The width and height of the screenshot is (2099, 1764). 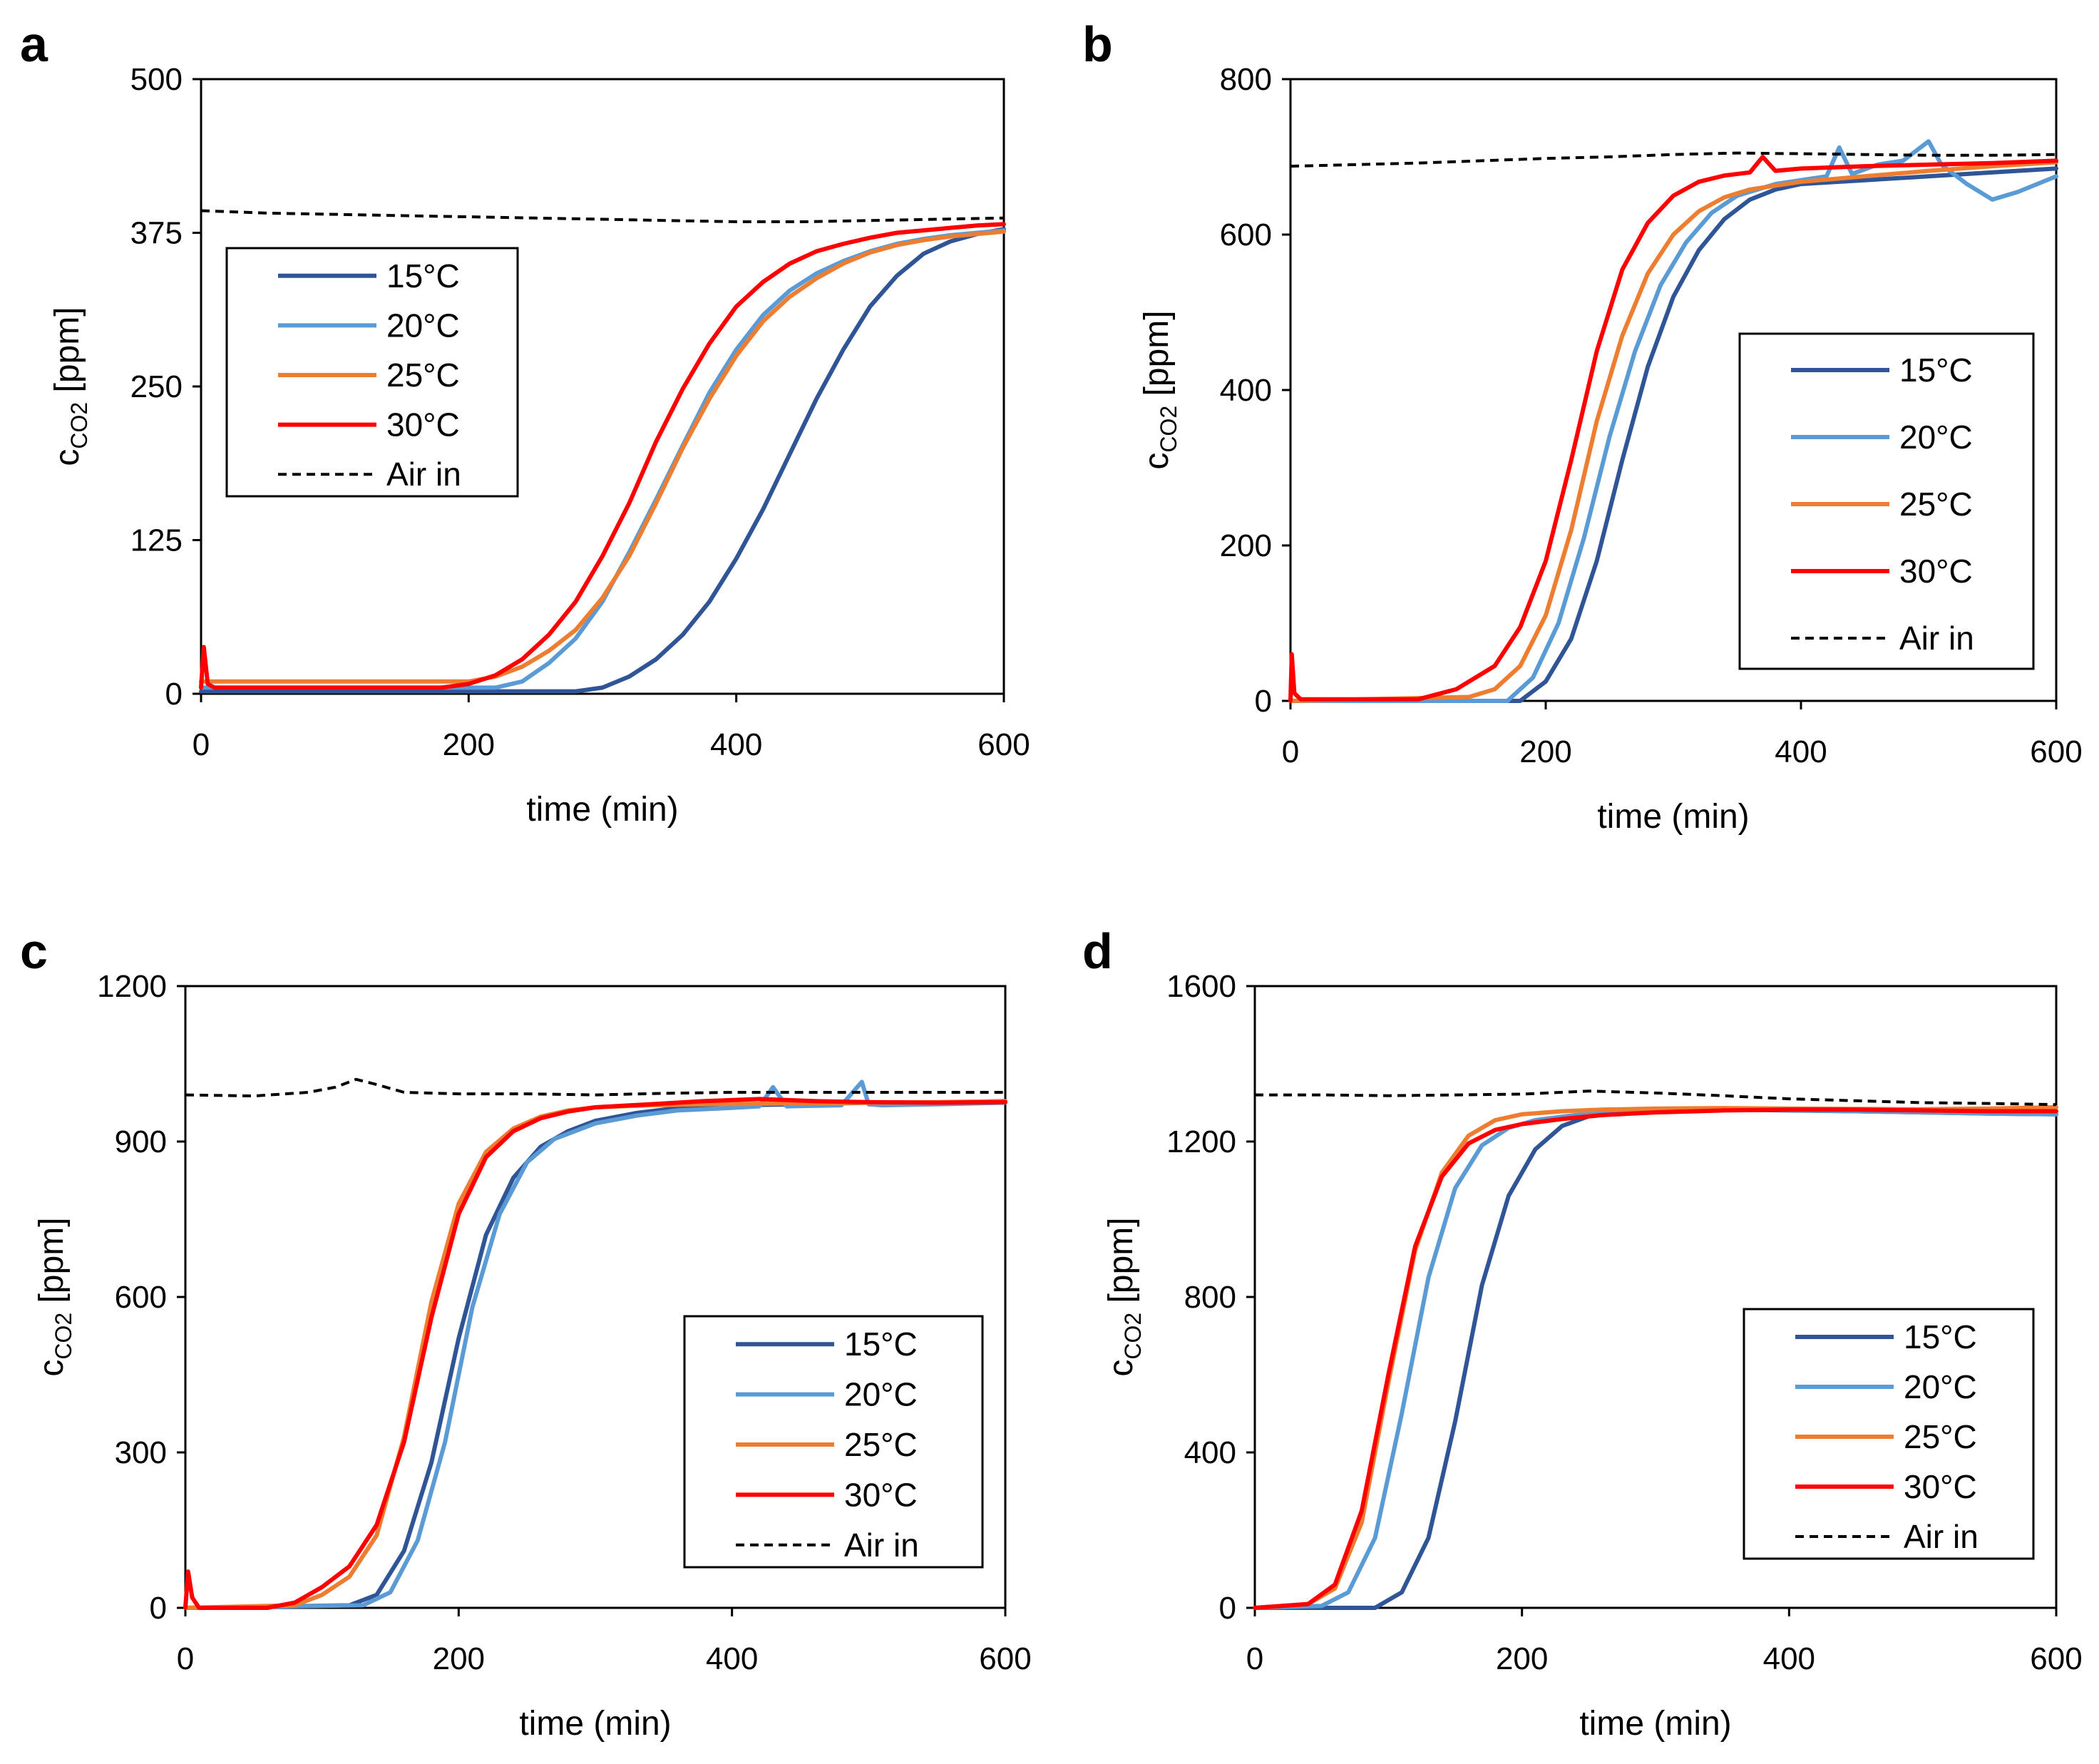 I want to click on y-tick-label: 375, so click(x=156, y=233).